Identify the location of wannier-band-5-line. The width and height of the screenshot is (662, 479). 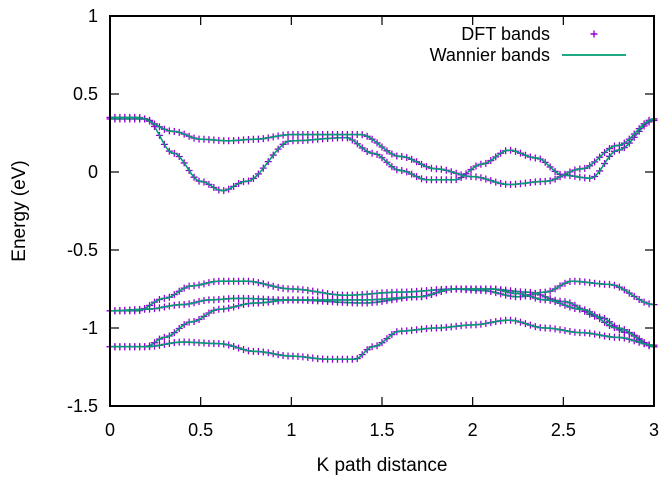
(382, 318).